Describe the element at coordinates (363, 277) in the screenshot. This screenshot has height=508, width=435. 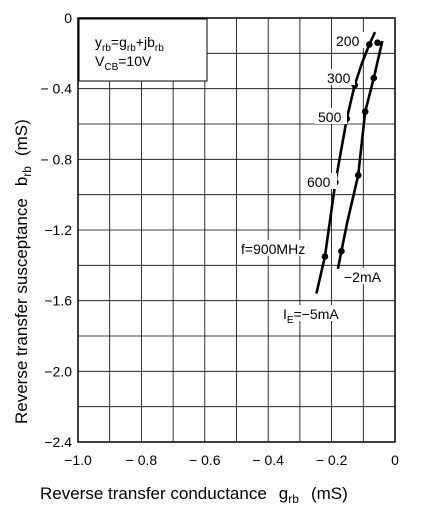
I see `series-label-2ma: −2mA` at that location.